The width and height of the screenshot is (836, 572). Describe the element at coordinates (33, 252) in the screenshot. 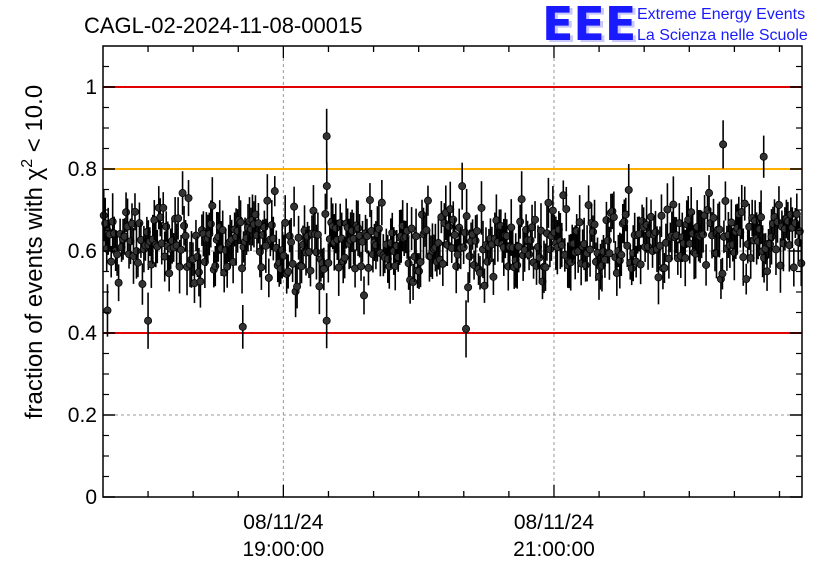

I see `y-axis-label: fraction of events with χ2 < 10.0` at that location.